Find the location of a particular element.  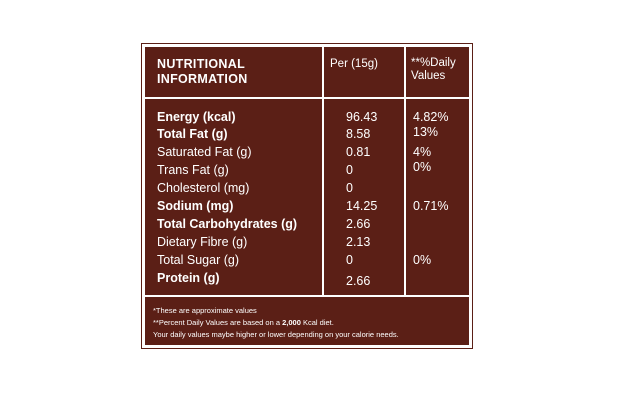

daily-values-header: **%Daily Values is located at coordinates (433, 70).